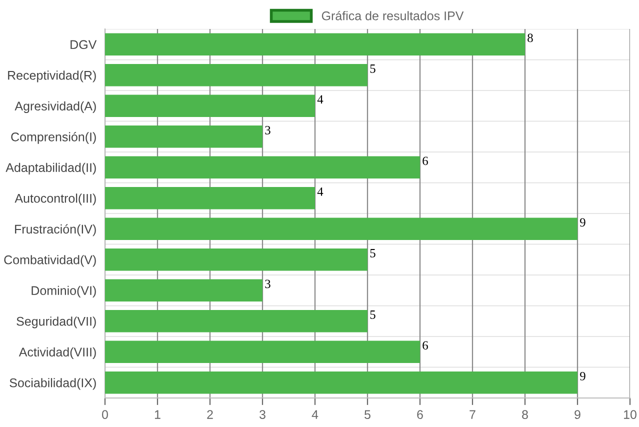  What do you see at coordinates (525, 414) in the screenshot?
I see `x-tick-label: 8` at bounding box center [525, 414].